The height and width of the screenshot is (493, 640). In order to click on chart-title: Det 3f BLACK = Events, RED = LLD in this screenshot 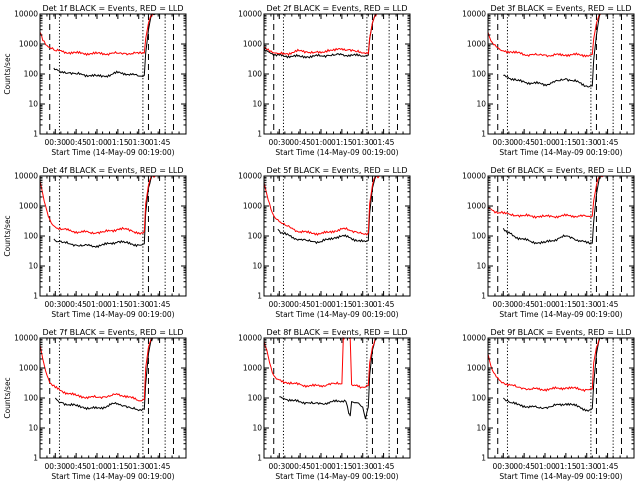, I will do `click(560, 8)`.